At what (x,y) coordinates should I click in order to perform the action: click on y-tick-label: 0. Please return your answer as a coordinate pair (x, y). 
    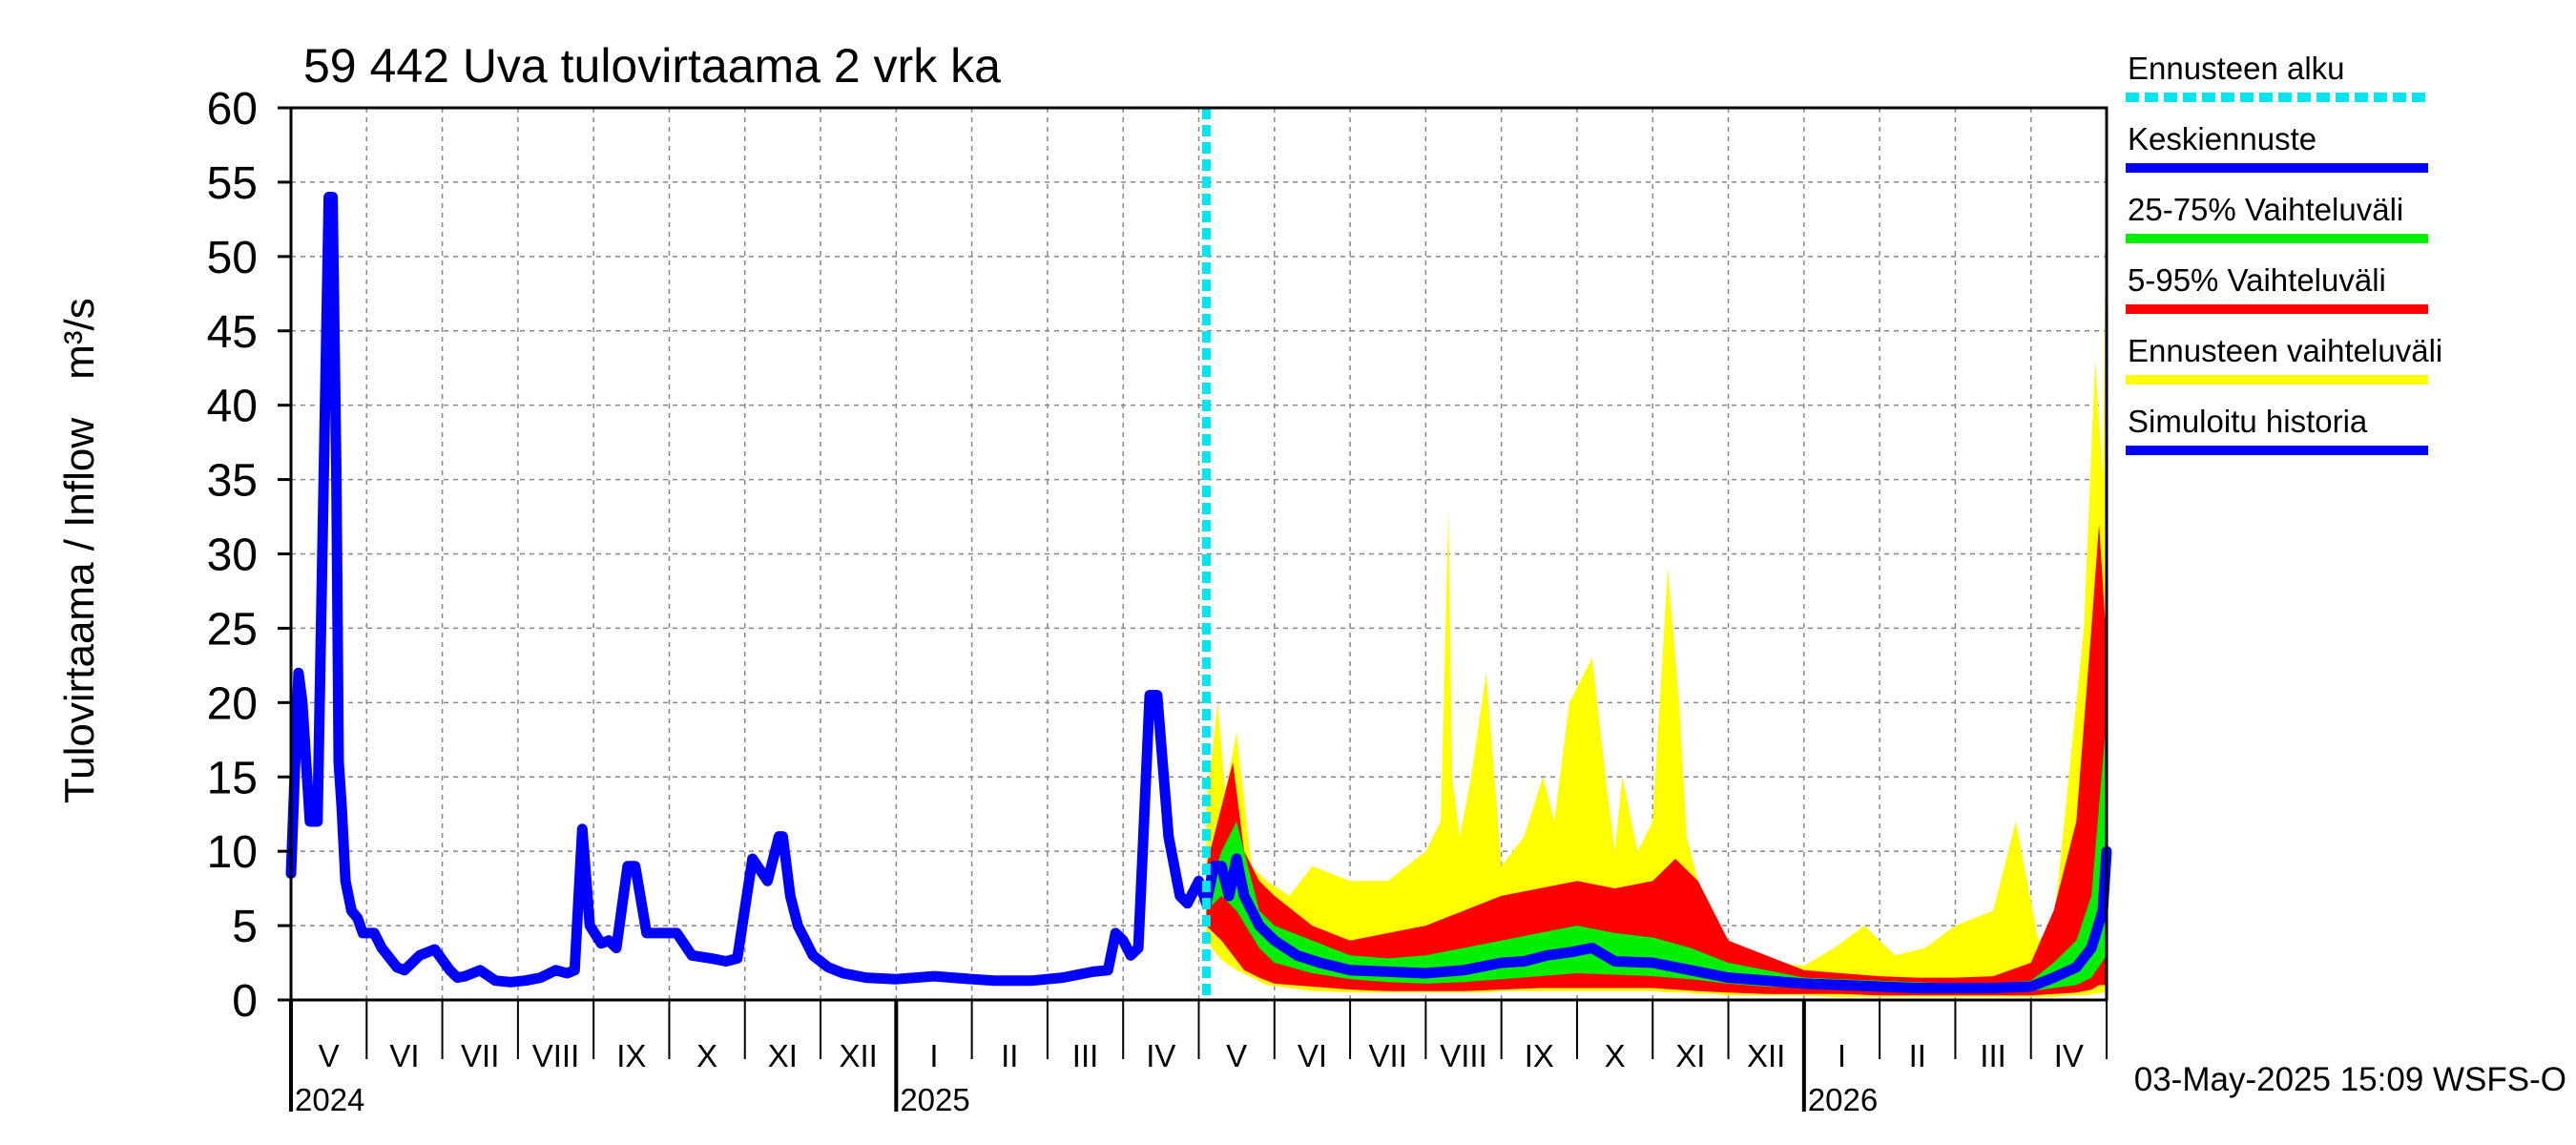
    Looking at the image, I should click on (245, 1001).